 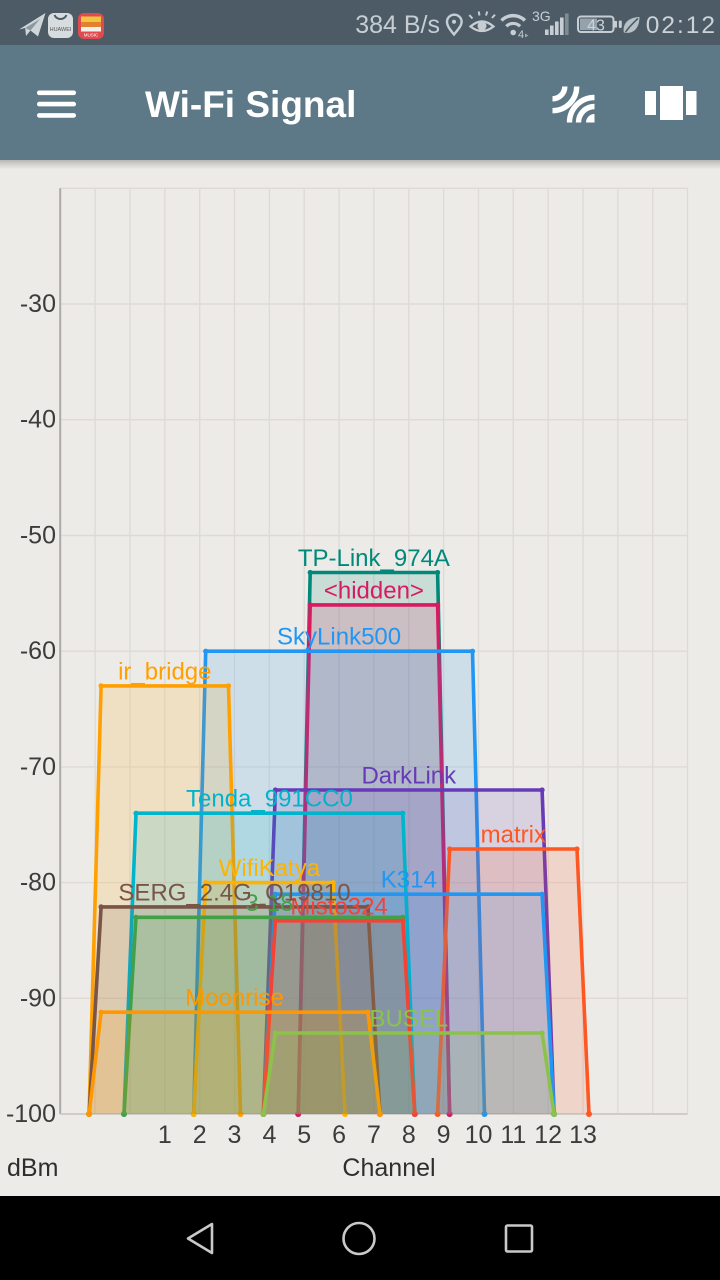 What do you see at coordinates (409, 1135) in the screenshot?
I see `svg-text: 8` at bounding box center [409, 1135].